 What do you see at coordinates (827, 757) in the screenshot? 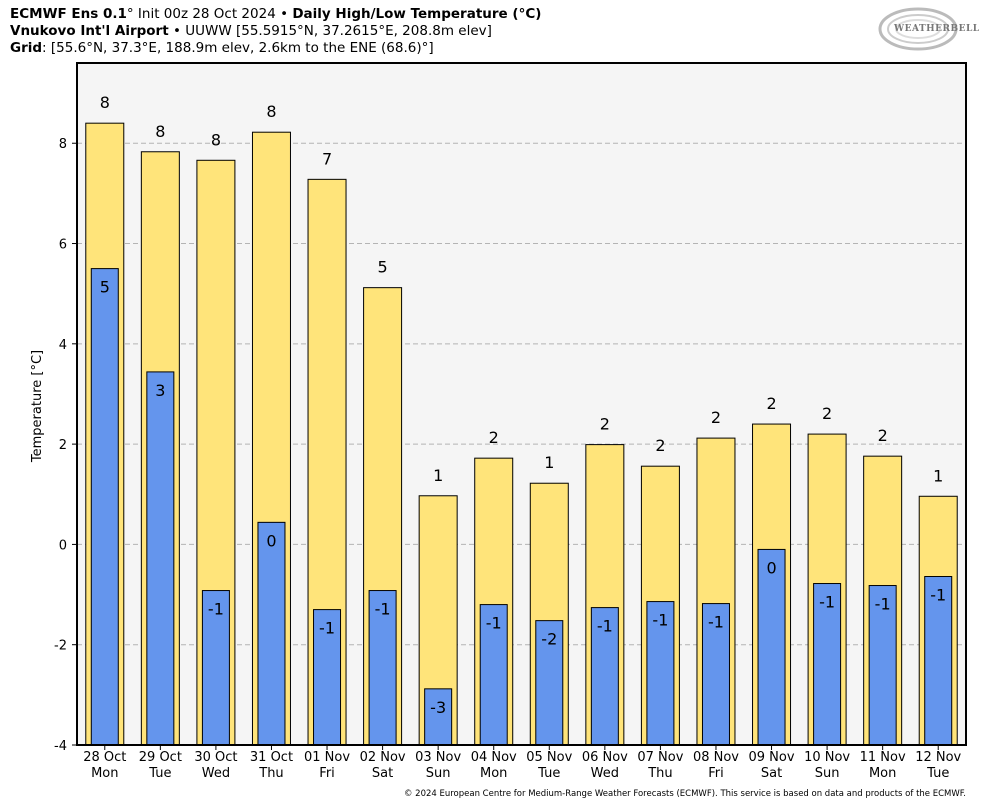
I see `x-tick-label-date: 10 Nov` at bounding box center [827, 757].